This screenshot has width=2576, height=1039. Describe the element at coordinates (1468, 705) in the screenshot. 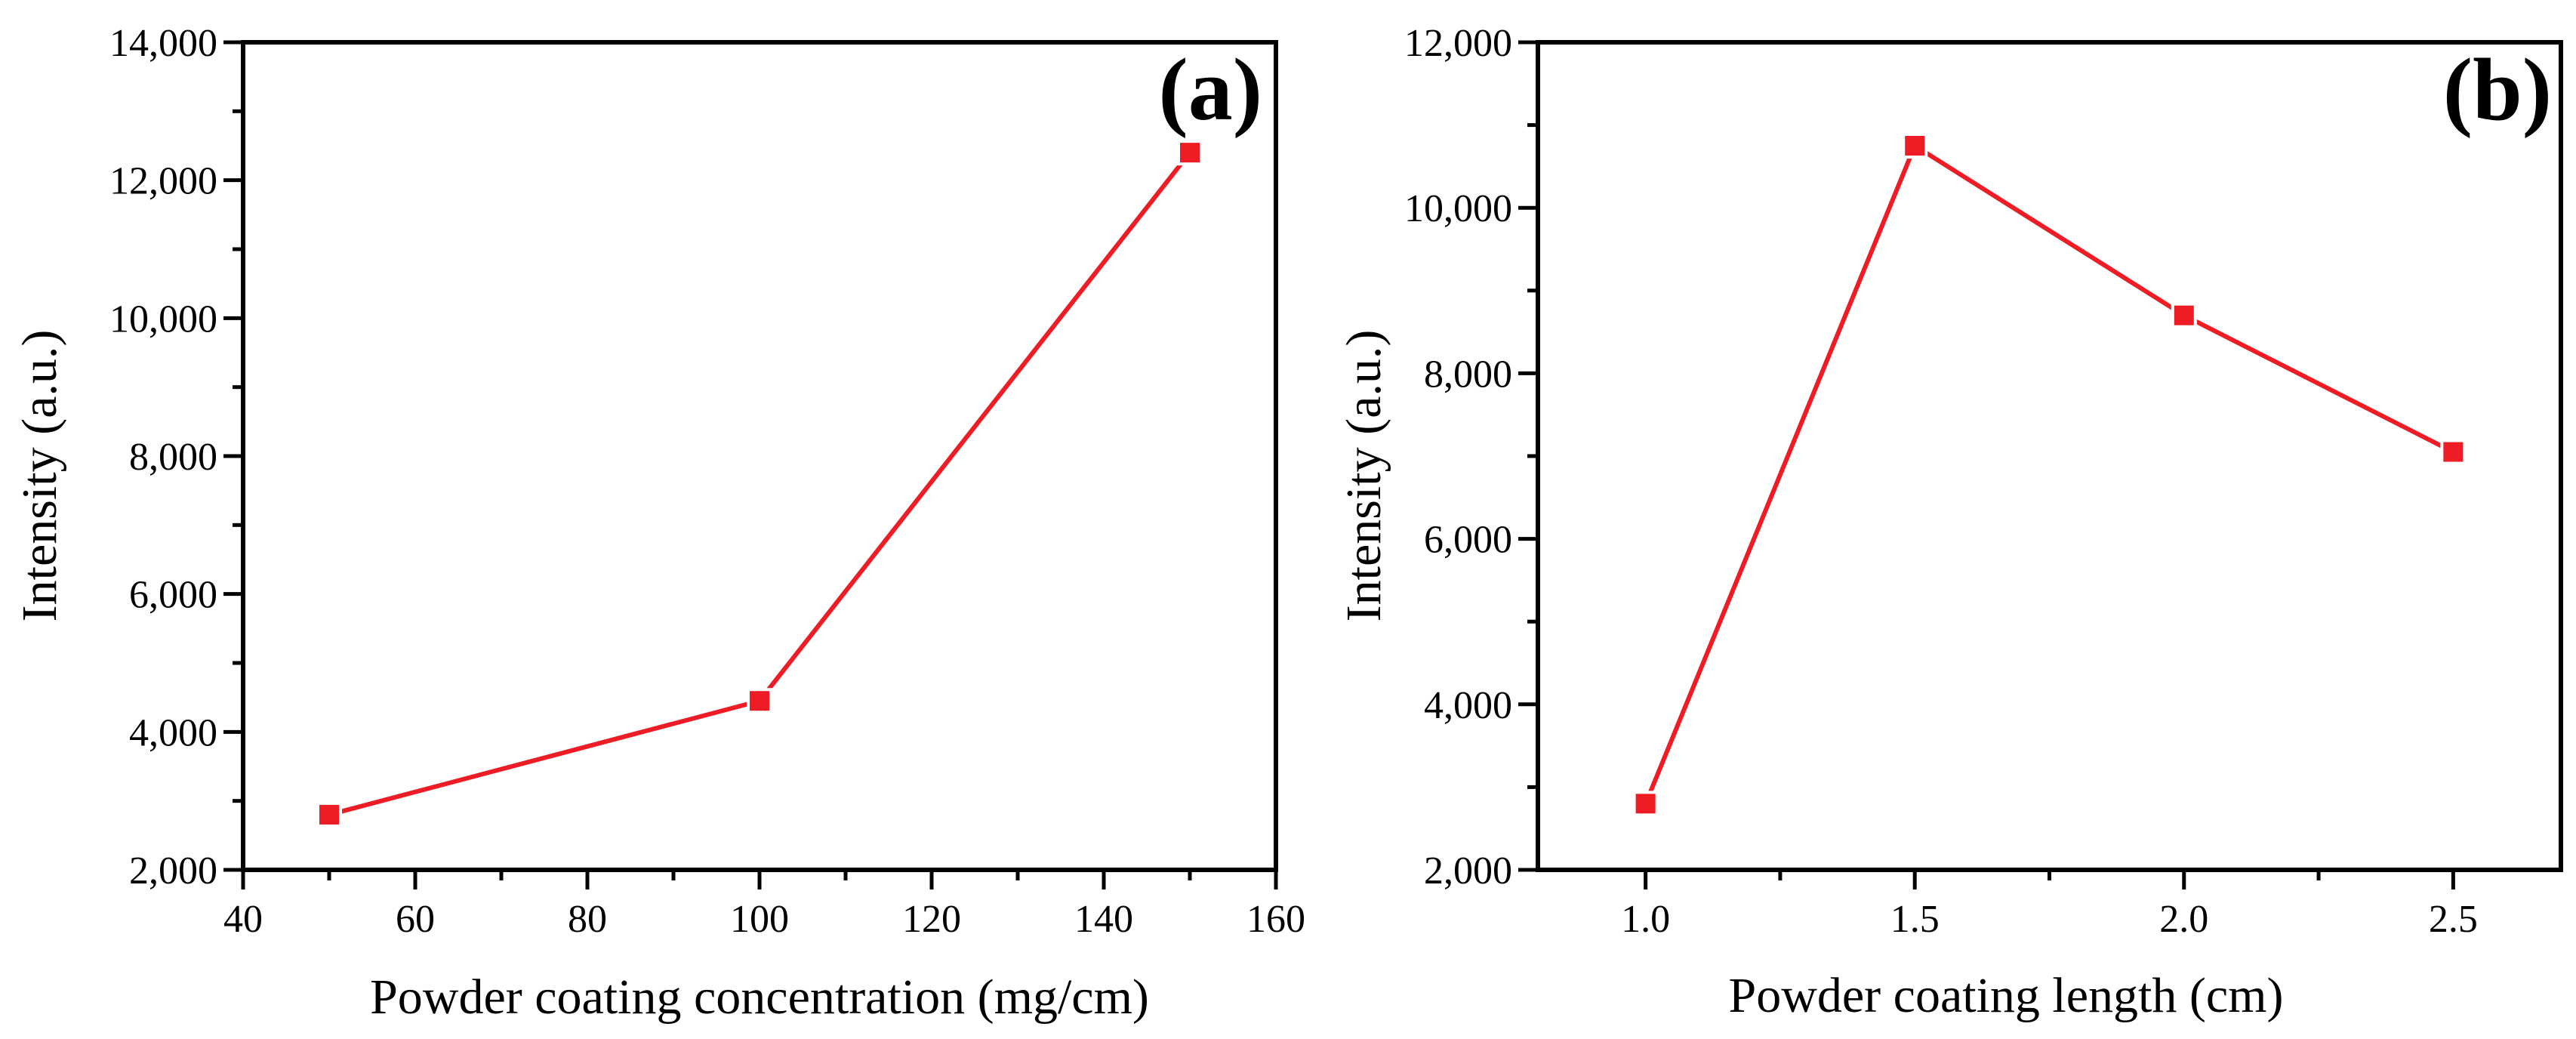

I see `panel-b-y-tick-label: 4,000` at that location.